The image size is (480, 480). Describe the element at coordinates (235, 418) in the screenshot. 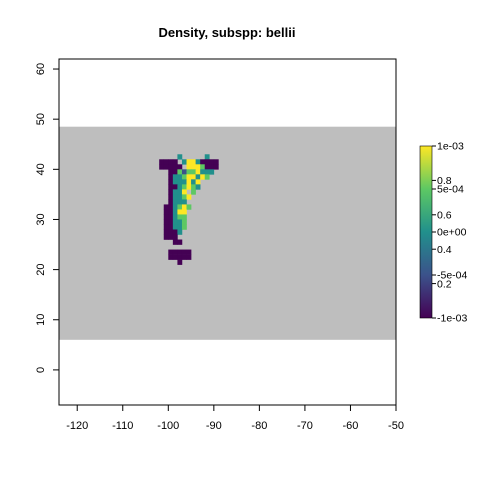

I see `x-axis: -120 -110 -100 -90 -80 -70 -60 -50` at that location.